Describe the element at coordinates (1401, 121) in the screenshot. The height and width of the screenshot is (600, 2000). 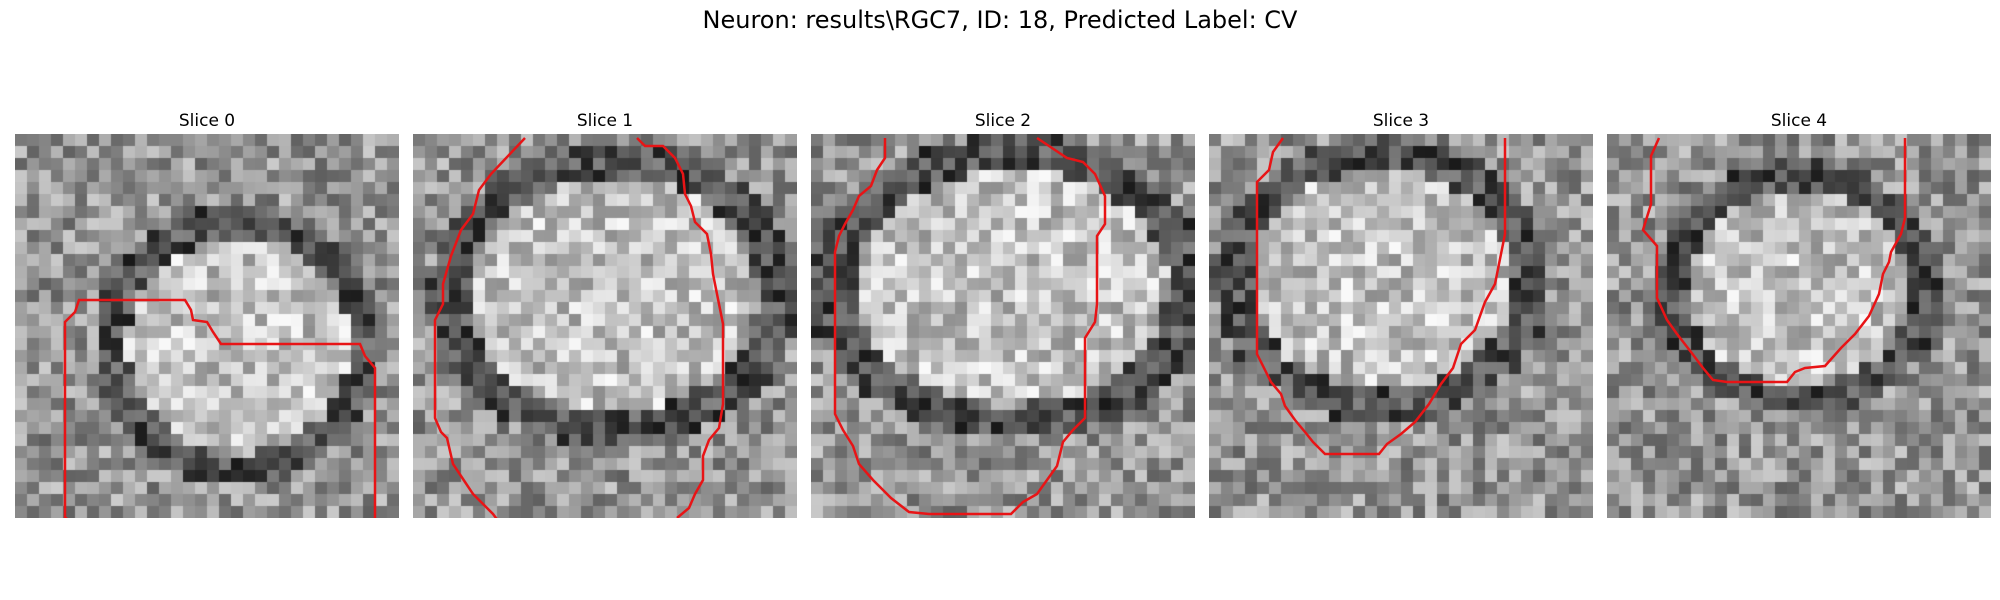
I see `slice-title-3: Slice 3` at that location.